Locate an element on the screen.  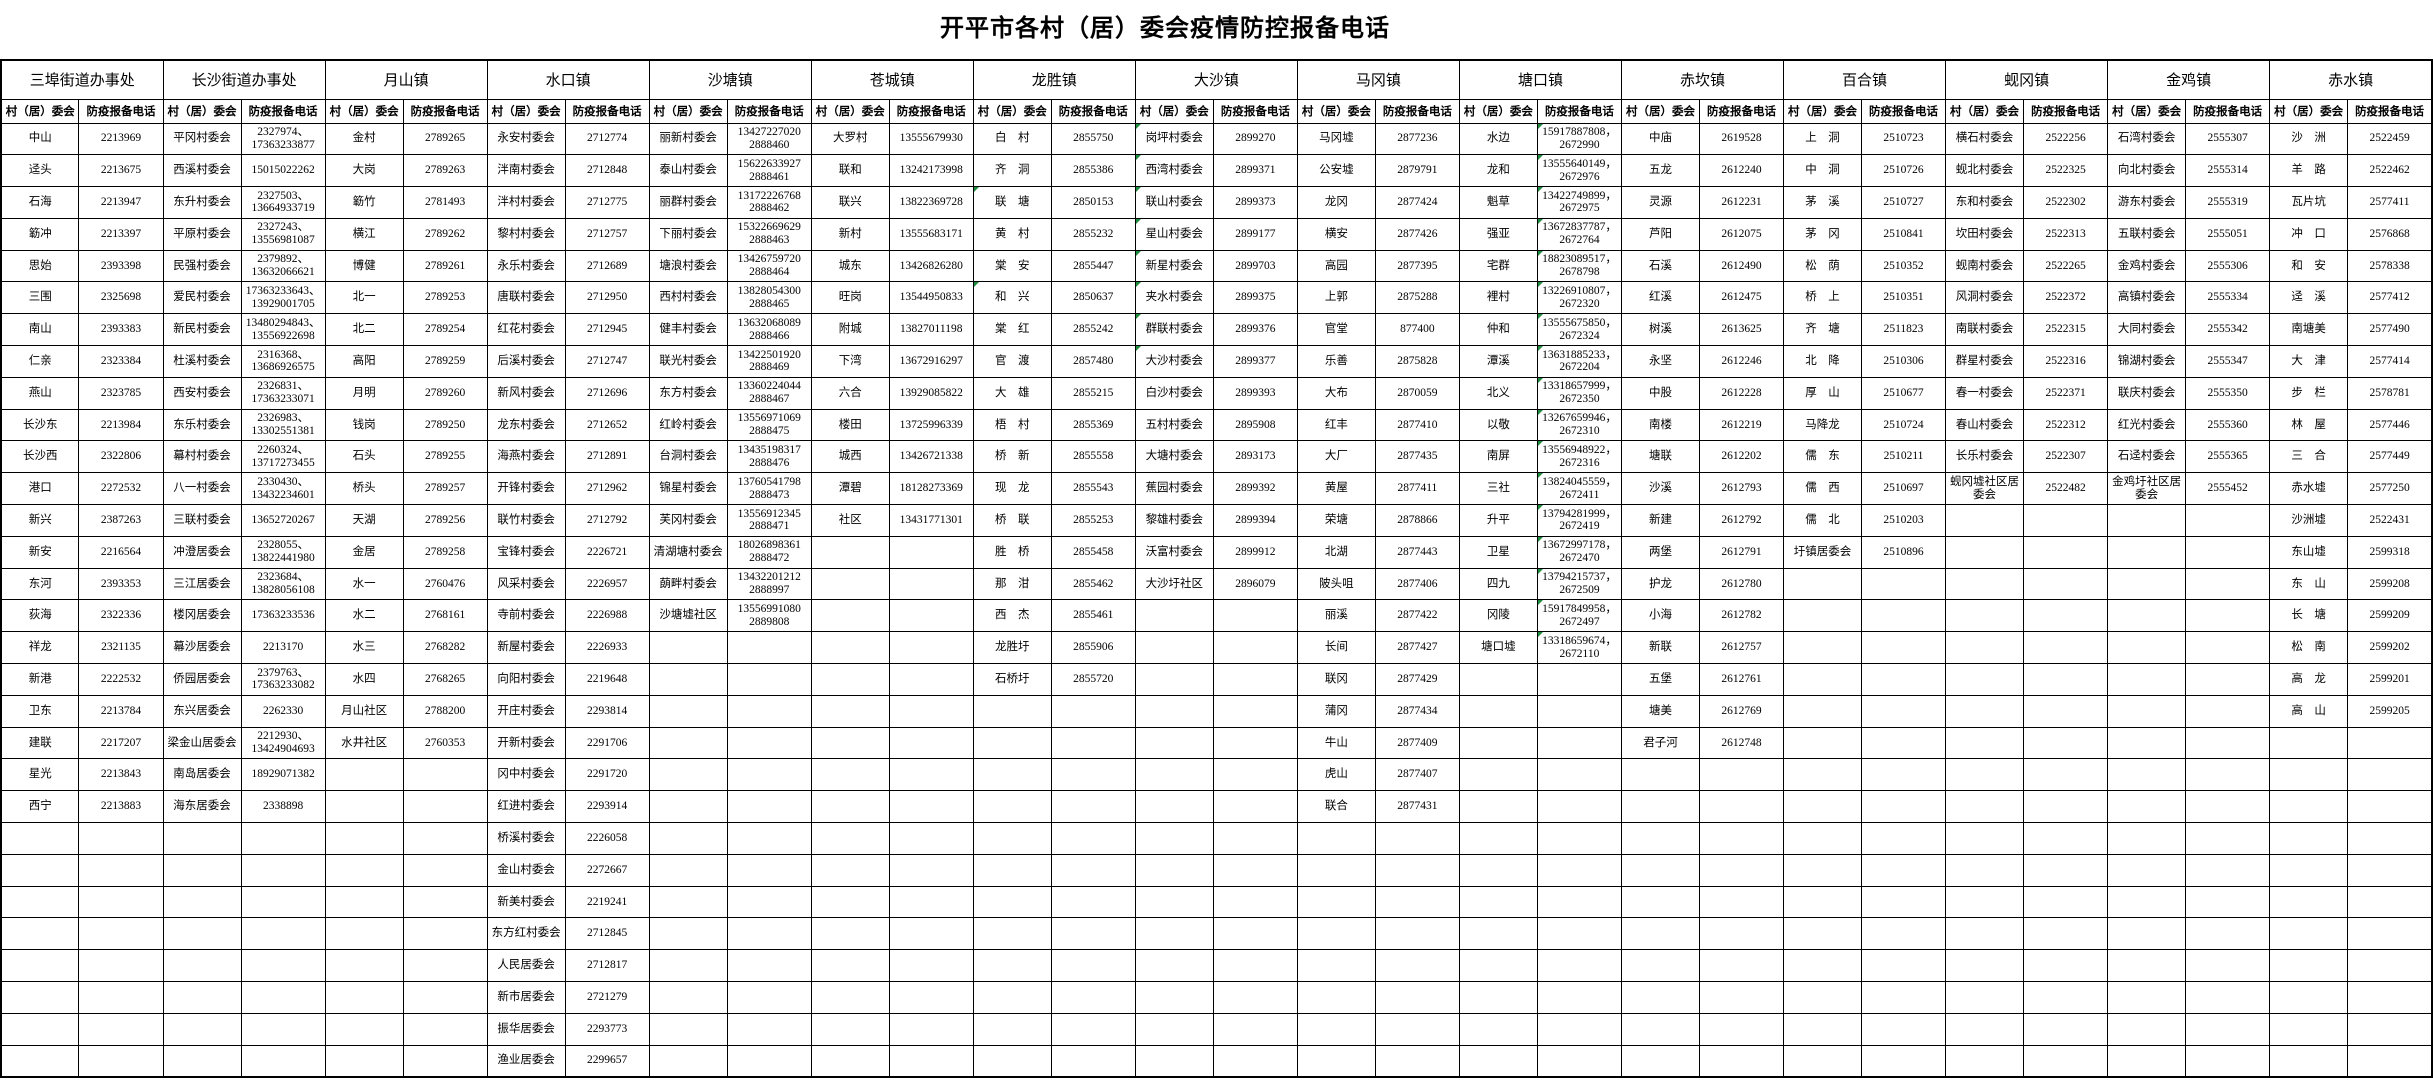
village-cell: 大沙村委会 is located at coordinates (1174, 361).